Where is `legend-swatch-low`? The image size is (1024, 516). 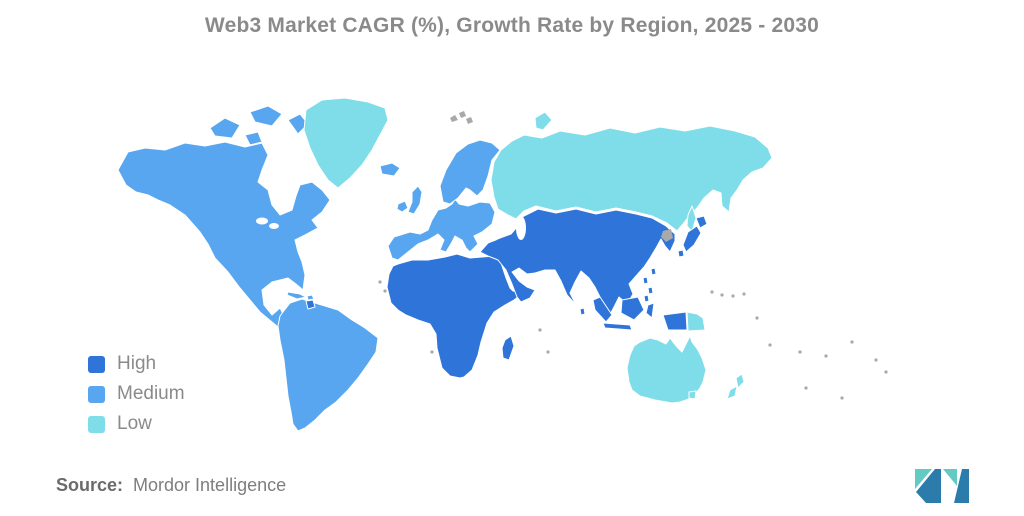
legend-swatch-low is located at coordinates (96, 424).